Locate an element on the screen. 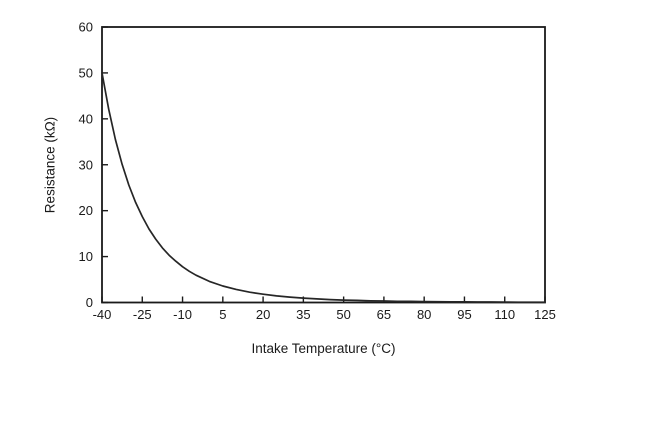  x-tick-label: 35 is located at coordinates (303, 314).